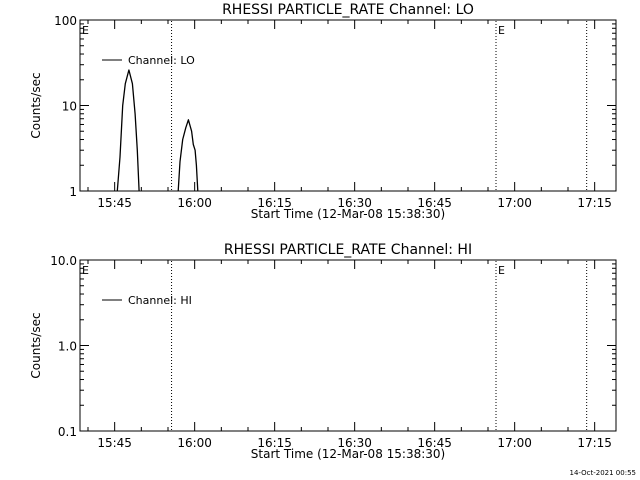 The width and height of the screenshot is (640, 480). I want to click on y-tick-label: 1.0, so click(67, 347).